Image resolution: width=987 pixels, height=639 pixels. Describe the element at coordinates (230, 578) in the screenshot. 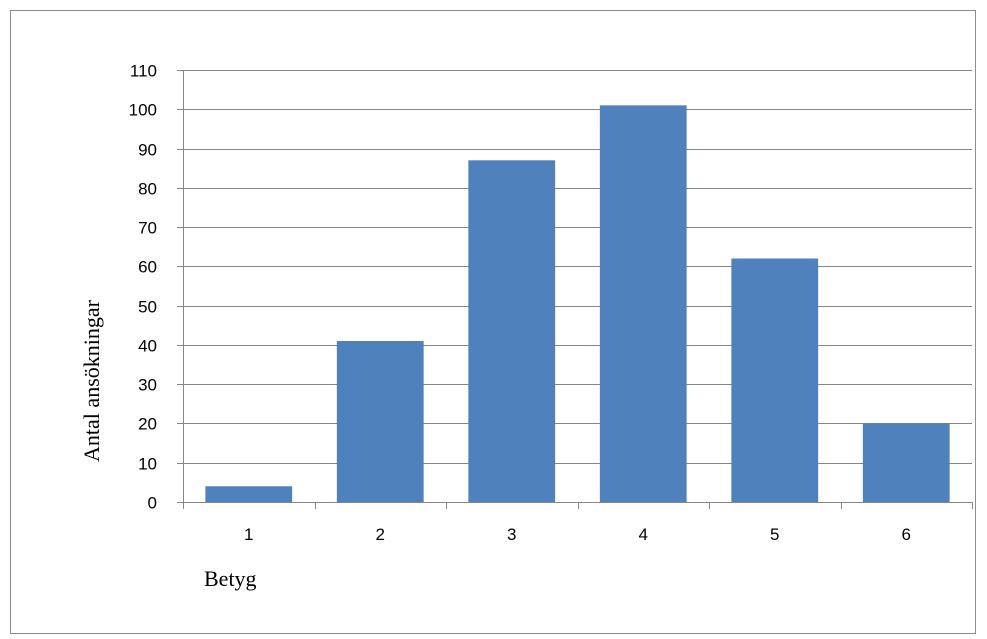

I see `x-axis-title: Betyg` at that location.